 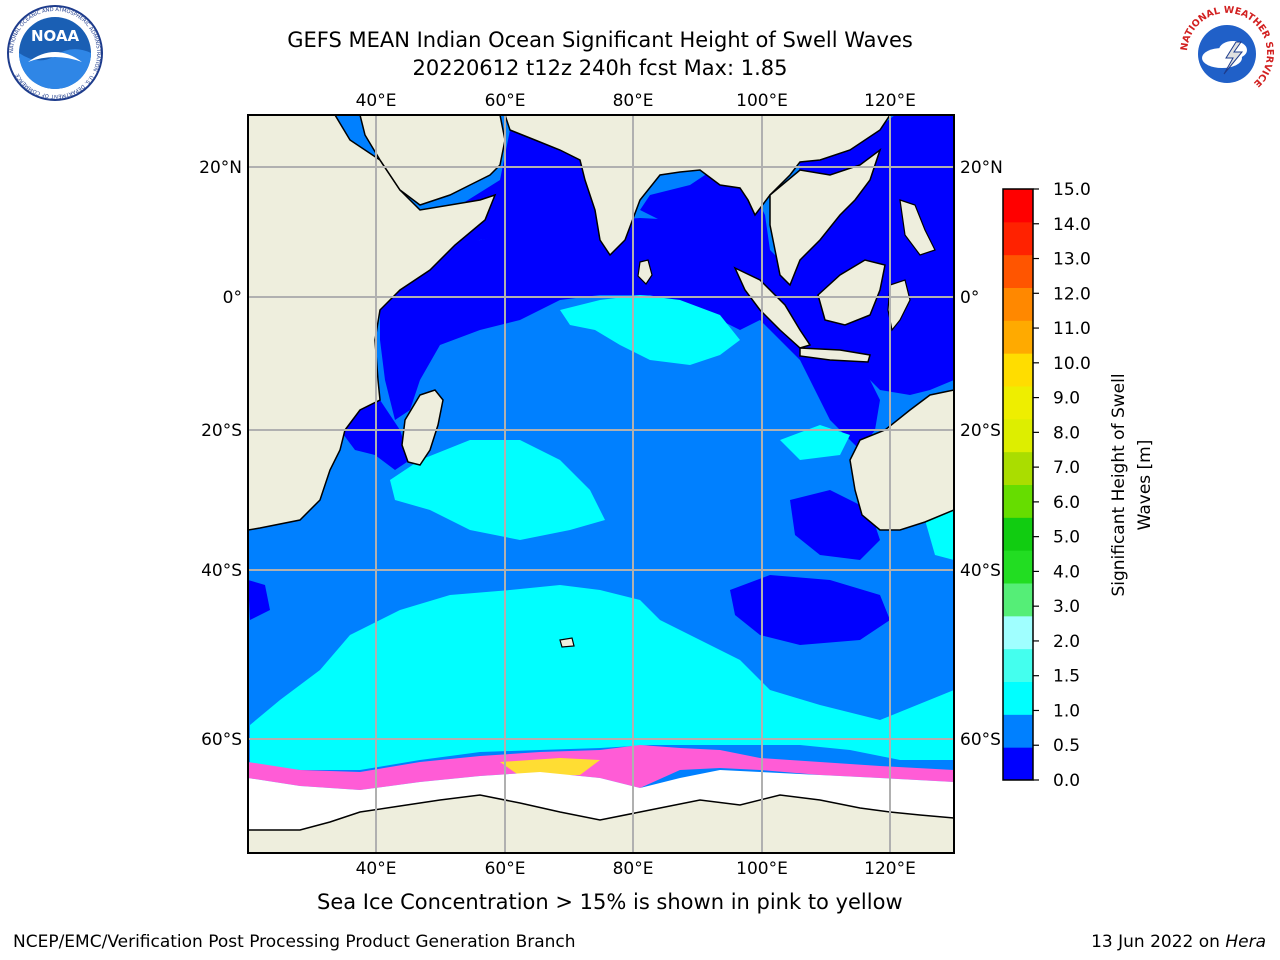 I want to click on lon-label-bottom-120: 120°E, so click(x=890, y=869).